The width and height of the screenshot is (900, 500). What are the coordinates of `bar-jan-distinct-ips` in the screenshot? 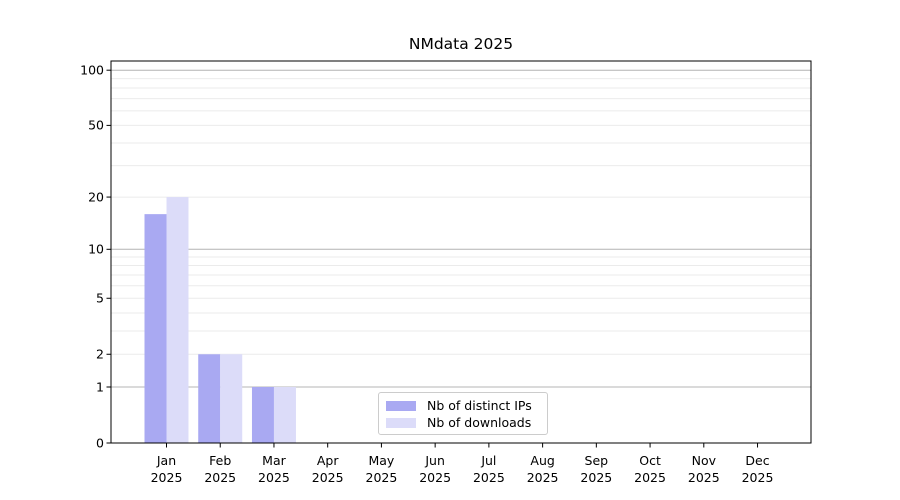 It's located at (155, 328).